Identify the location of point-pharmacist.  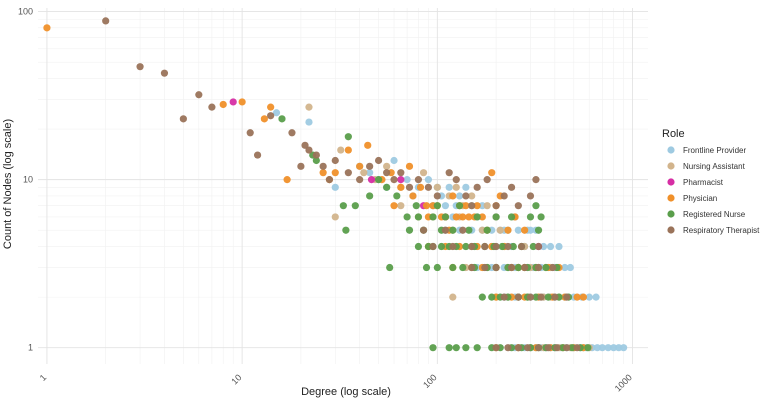
(371, 180).